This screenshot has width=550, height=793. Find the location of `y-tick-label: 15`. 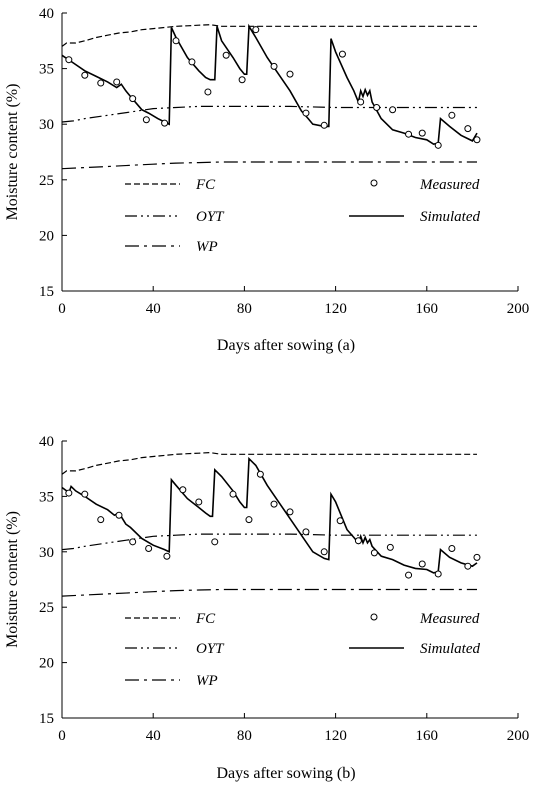

y-tick-label: 15 is located at coordinates (46, 719).